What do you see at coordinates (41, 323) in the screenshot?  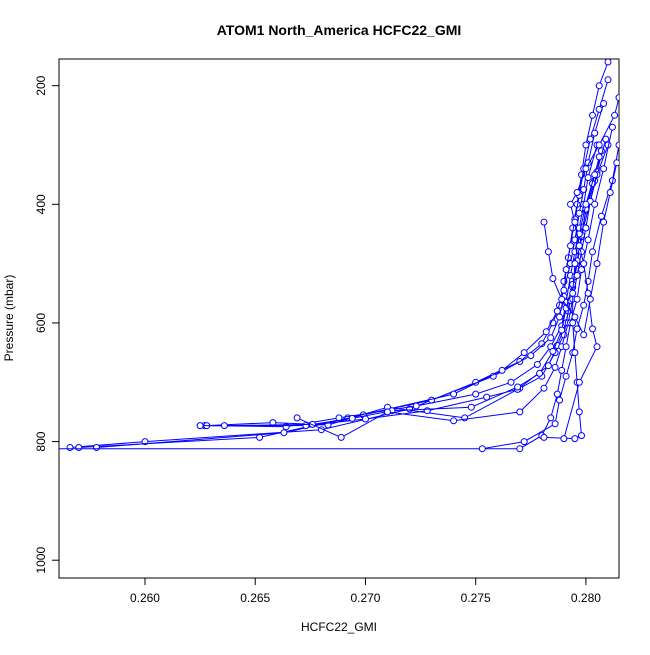 I see `y-tick-label-2: 600` at bounding box center [41, 323].